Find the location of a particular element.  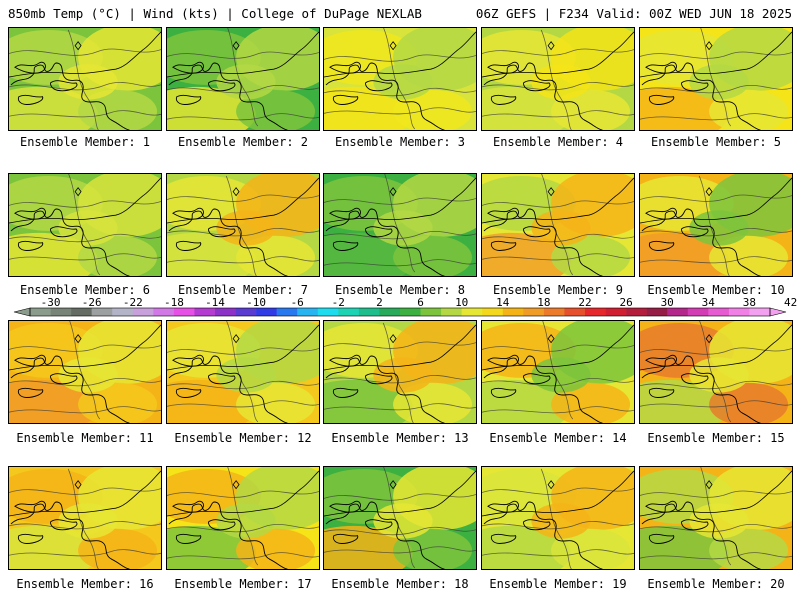

ensemble-member-9-map is located at coordinates (558, 225).